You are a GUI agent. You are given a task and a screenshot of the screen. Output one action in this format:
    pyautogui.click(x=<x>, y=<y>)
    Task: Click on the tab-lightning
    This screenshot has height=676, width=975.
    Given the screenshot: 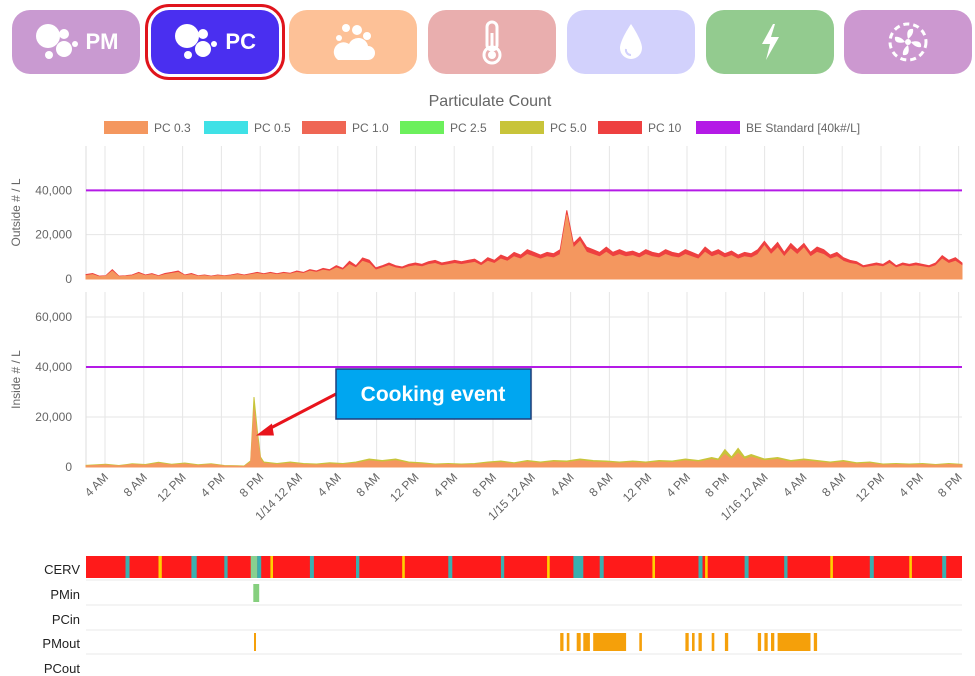 What is the action you would take?
    pyautogui.click(x=769, y=42)
    